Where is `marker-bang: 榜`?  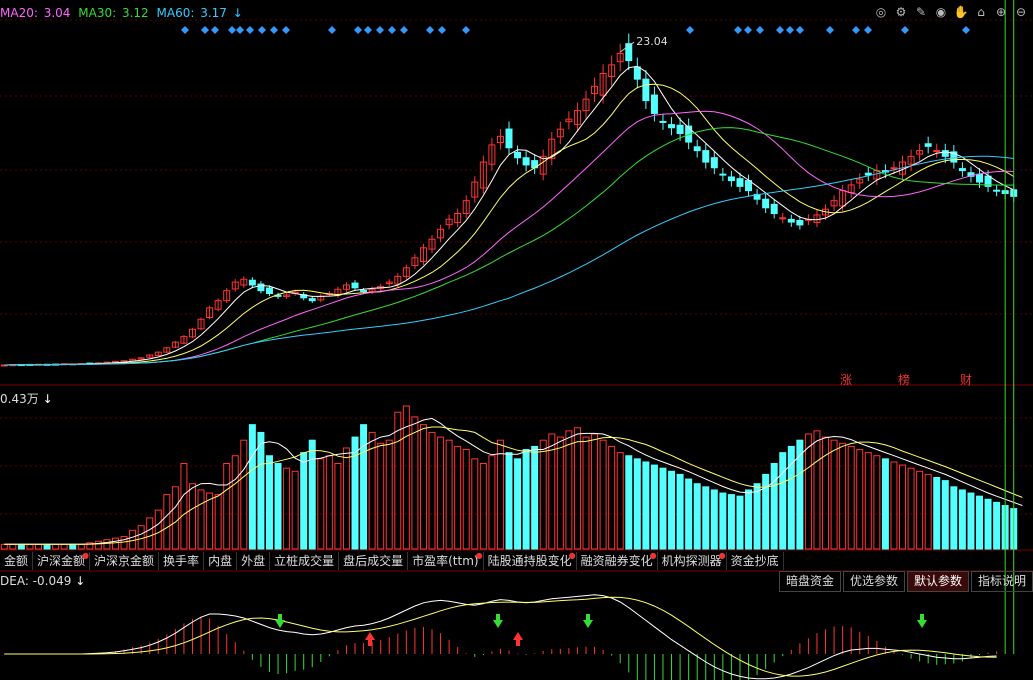
marker-bang: 榜 is located at coordinates (904, 380).